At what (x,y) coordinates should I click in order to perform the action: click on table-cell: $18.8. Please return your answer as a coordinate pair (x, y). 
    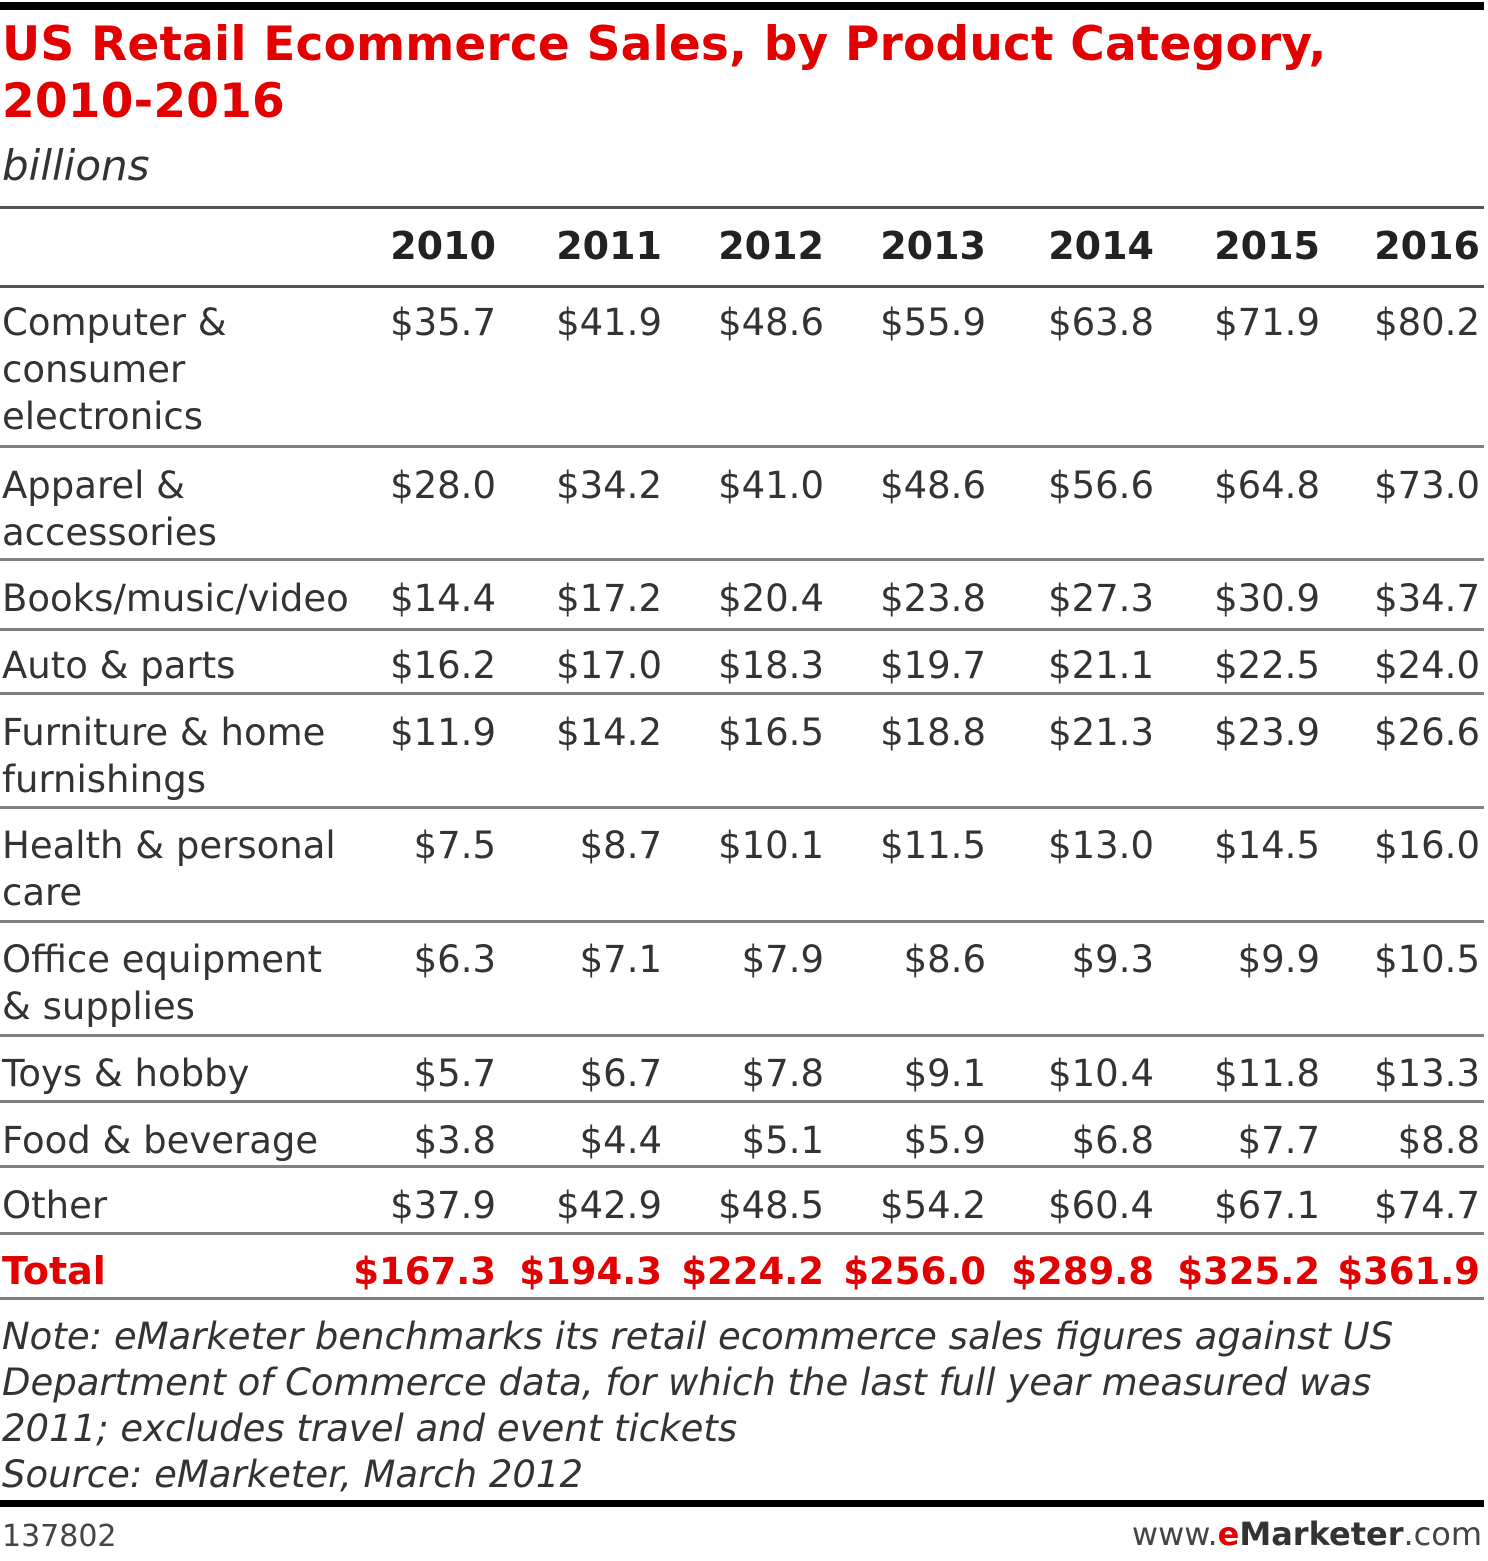
    Looking at the image, I should click on (933, 732).